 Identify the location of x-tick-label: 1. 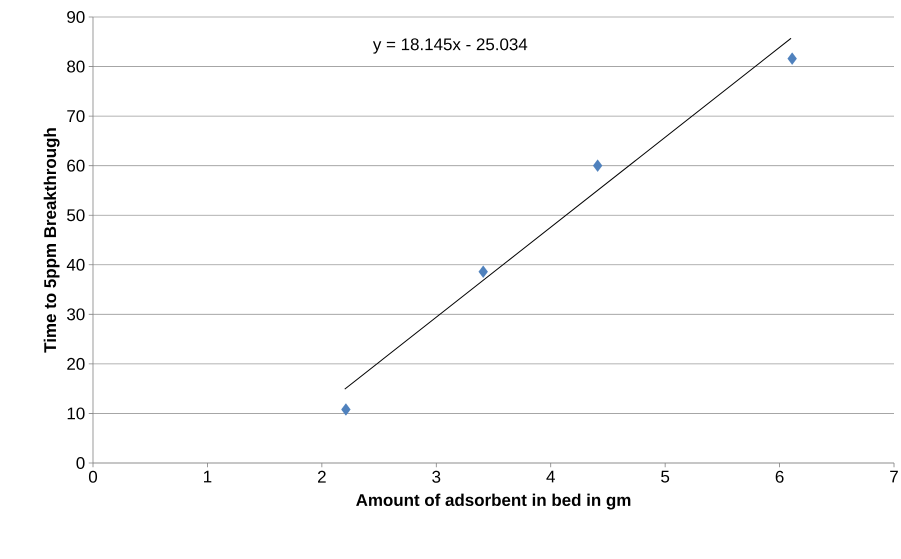
(208, 476).